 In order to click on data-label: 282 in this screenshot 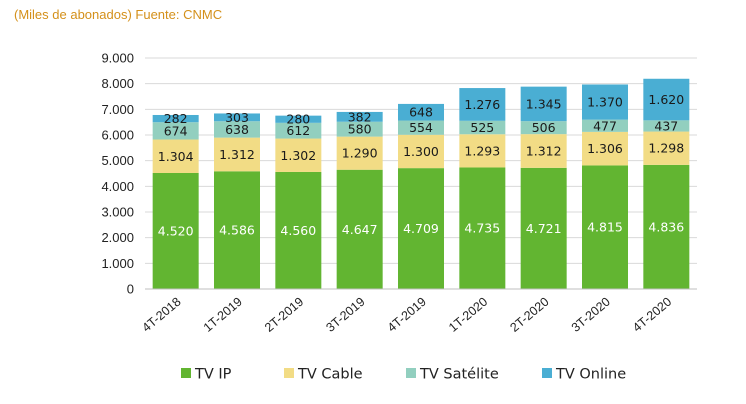, I will do `click(176, 118)`.